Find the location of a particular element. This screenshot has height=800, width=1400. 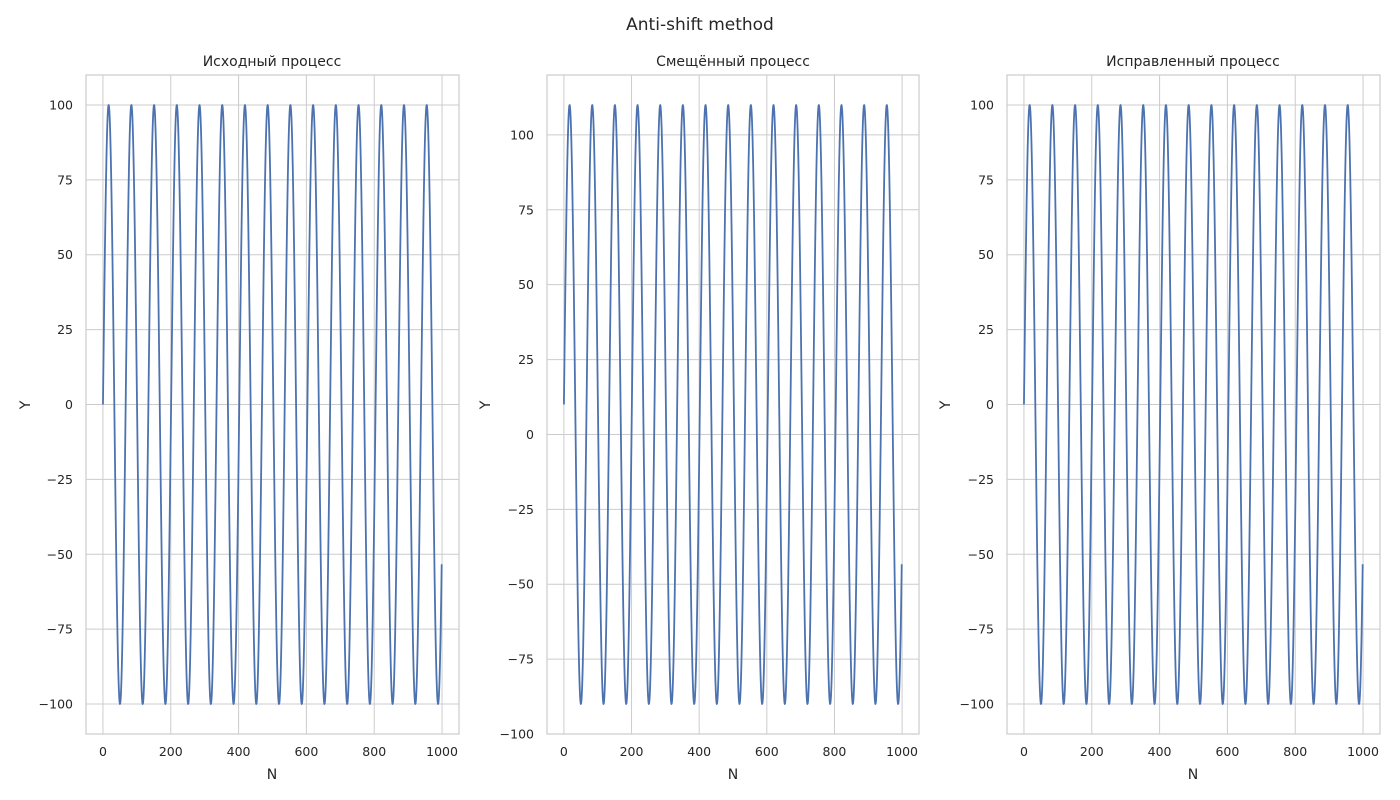

subplot-title: Исходный процесс is located at coordinates (272, 62).